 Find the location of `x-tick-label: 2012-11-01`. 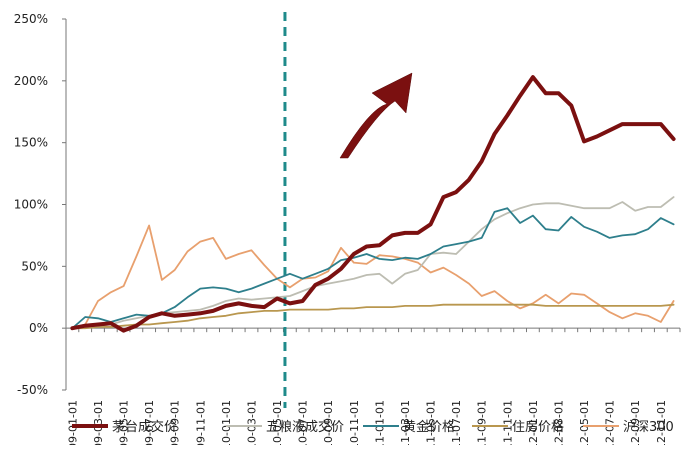

x-tick-label: 2012-11-01 is located at coordinates (661, 422).